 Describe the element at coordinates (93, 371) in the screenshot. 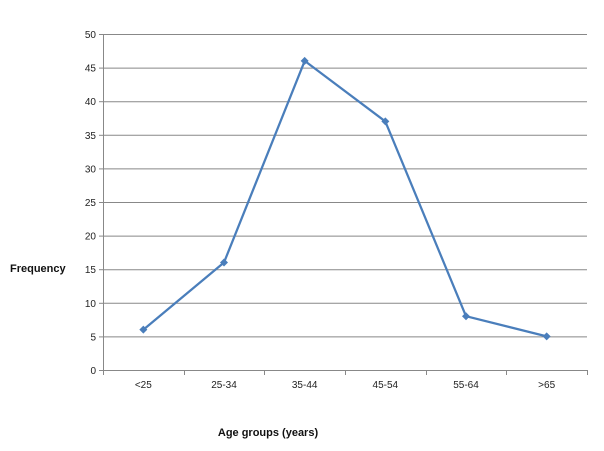

I see `y-tick-label: 0` at that location.